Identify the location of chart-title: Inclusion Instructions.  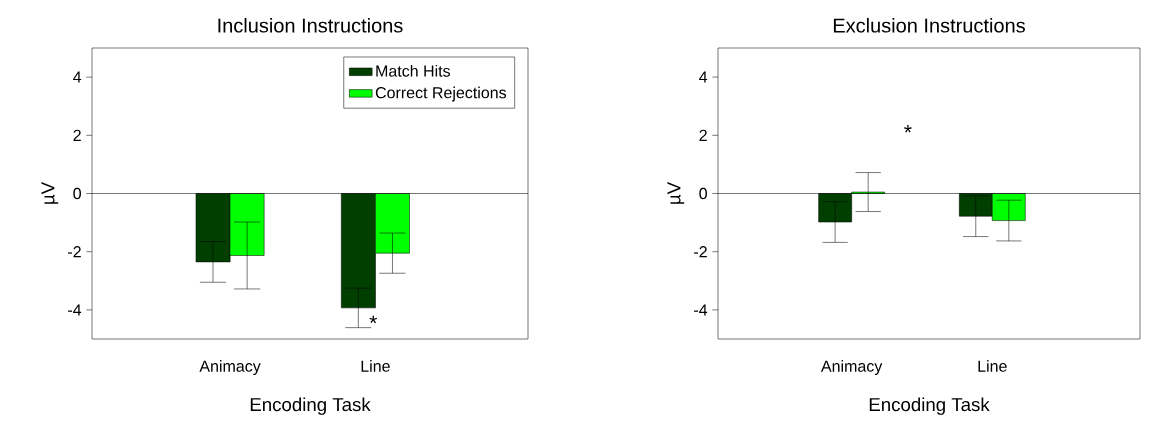
(310, 25).